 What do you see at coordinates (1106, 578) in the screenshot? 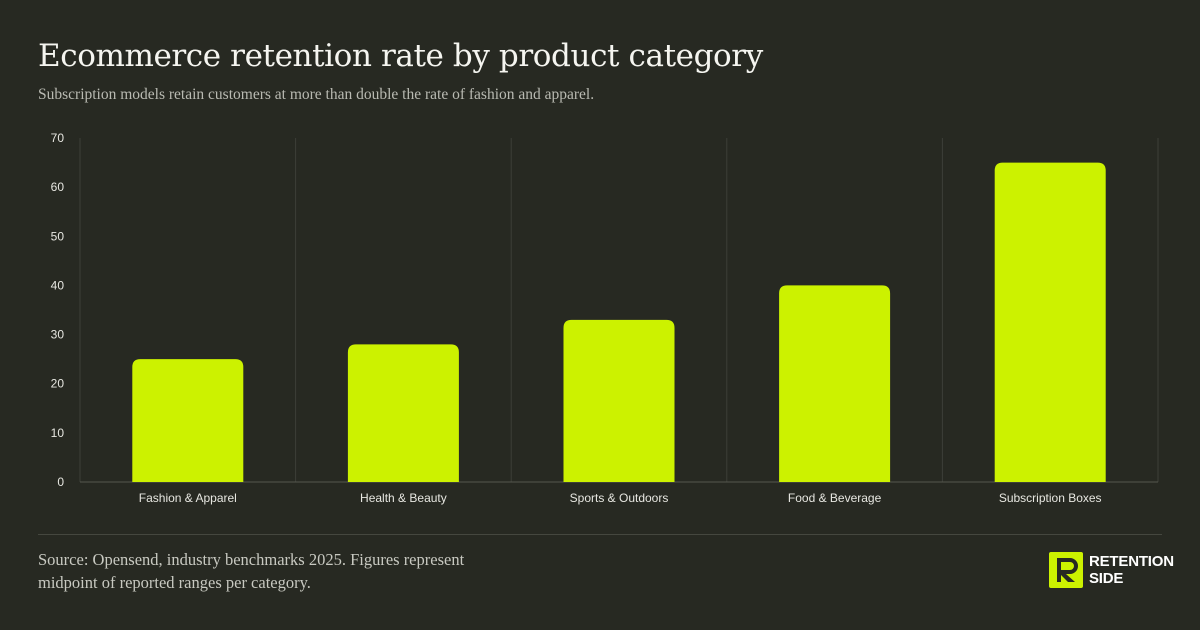
I see `brand-line-2: SIDE` at bounding box center [1106, 578].